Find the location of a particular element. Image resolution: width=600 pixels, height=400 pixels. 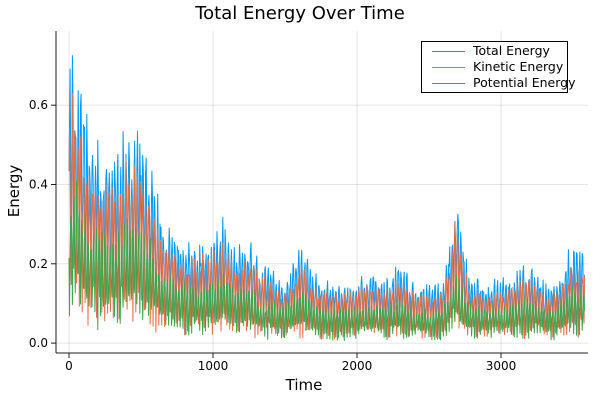

legend-label-kinetic-energy: Kinetic Energy is located at coordinates (518, 66).